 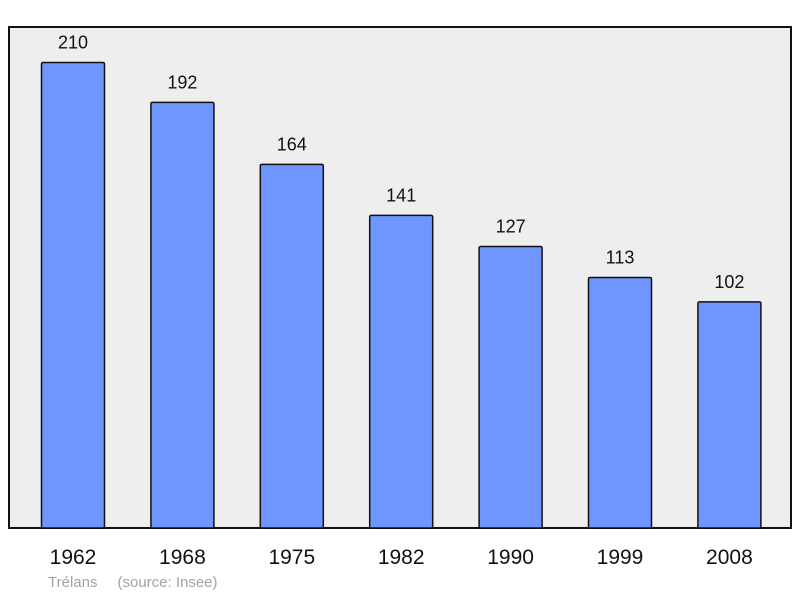 I want to click on chart-caption: Trélans (source: Insee), so click(x=133, y=582).